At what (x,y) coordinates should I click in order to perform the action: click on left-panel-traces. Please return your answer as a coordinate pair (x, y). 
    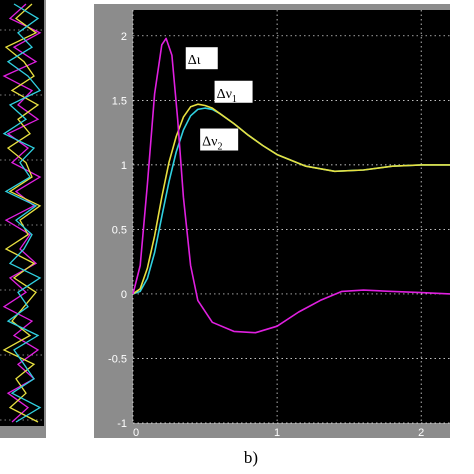
    Looking at the image, I should click on (22, 213).